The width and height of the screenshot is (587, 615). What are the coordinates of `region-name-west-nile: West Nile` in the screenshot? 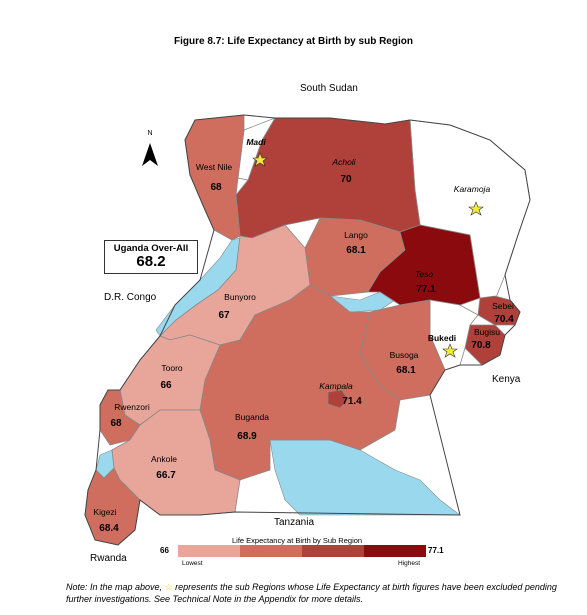 It's located at (214, 167).